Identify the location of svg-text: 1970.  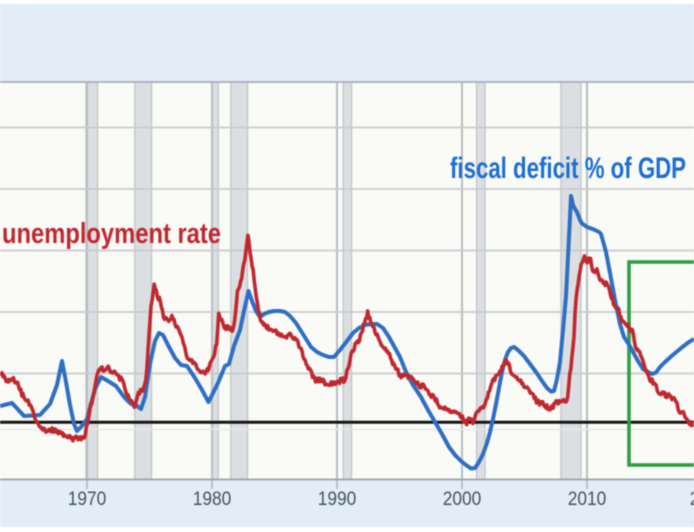
(87, 499).